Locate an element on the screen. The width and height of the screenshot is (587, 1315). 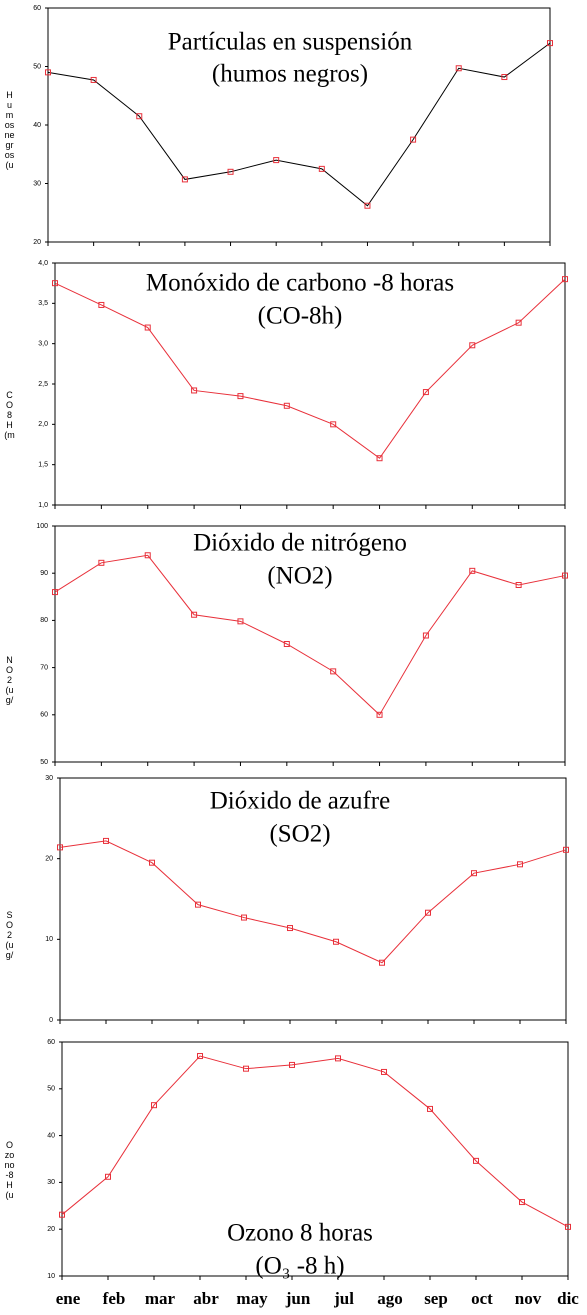
y-axis-label-box: SO2(ug/ is located at coordinates (9, 935).